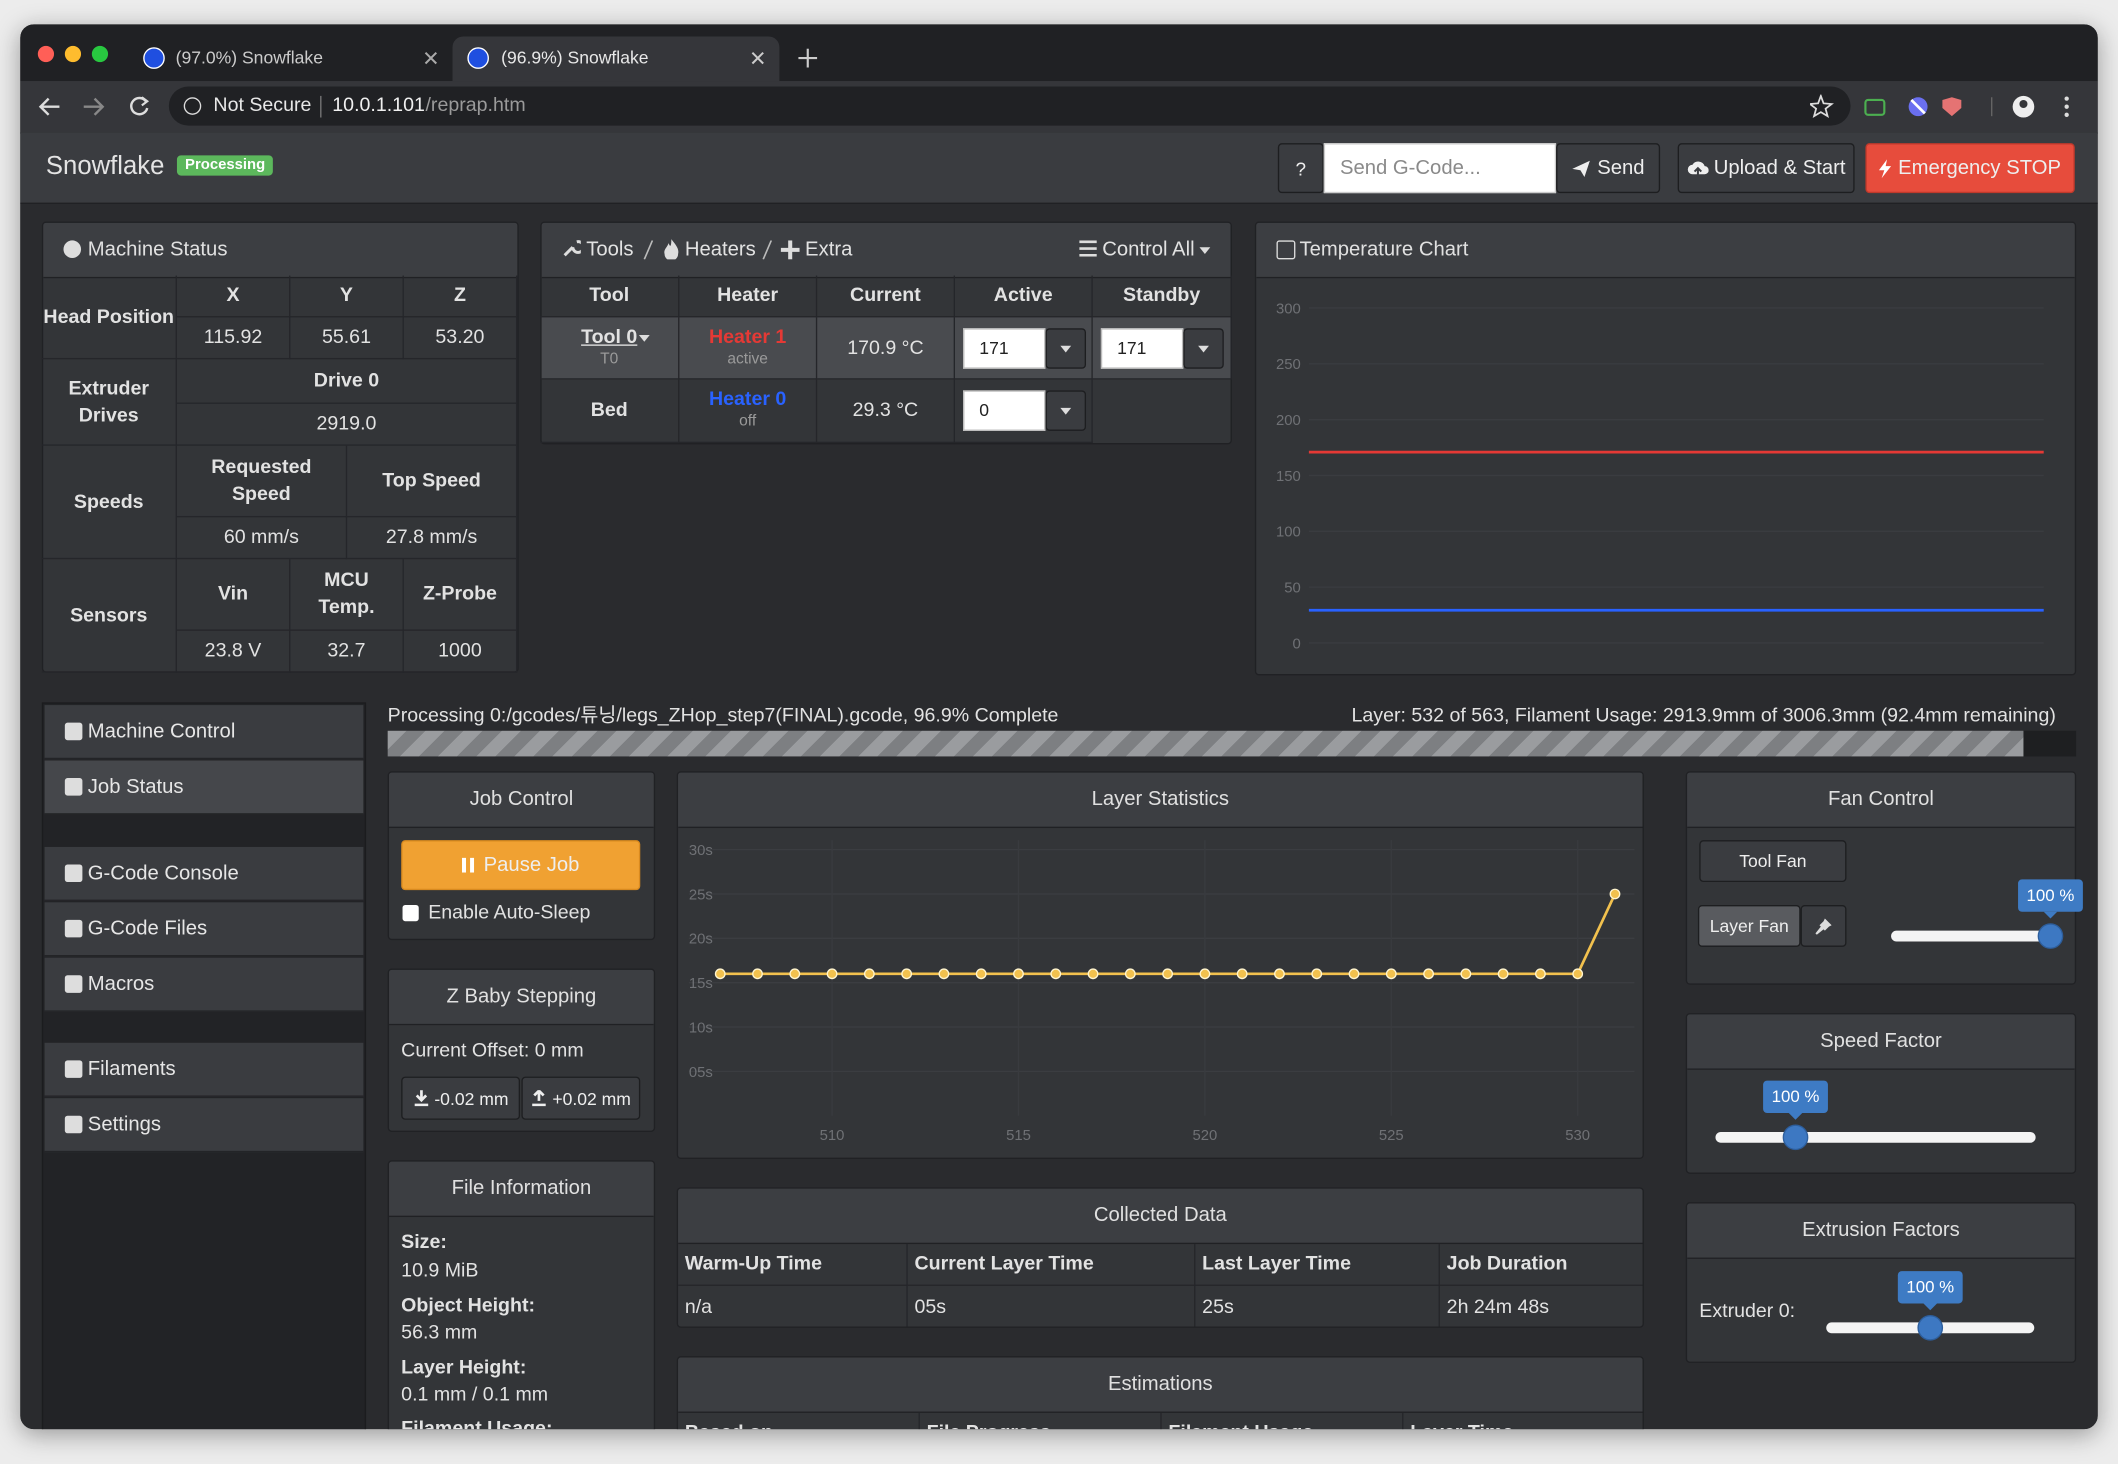  I want to click on nav-item: Macros, so click(204, 984).